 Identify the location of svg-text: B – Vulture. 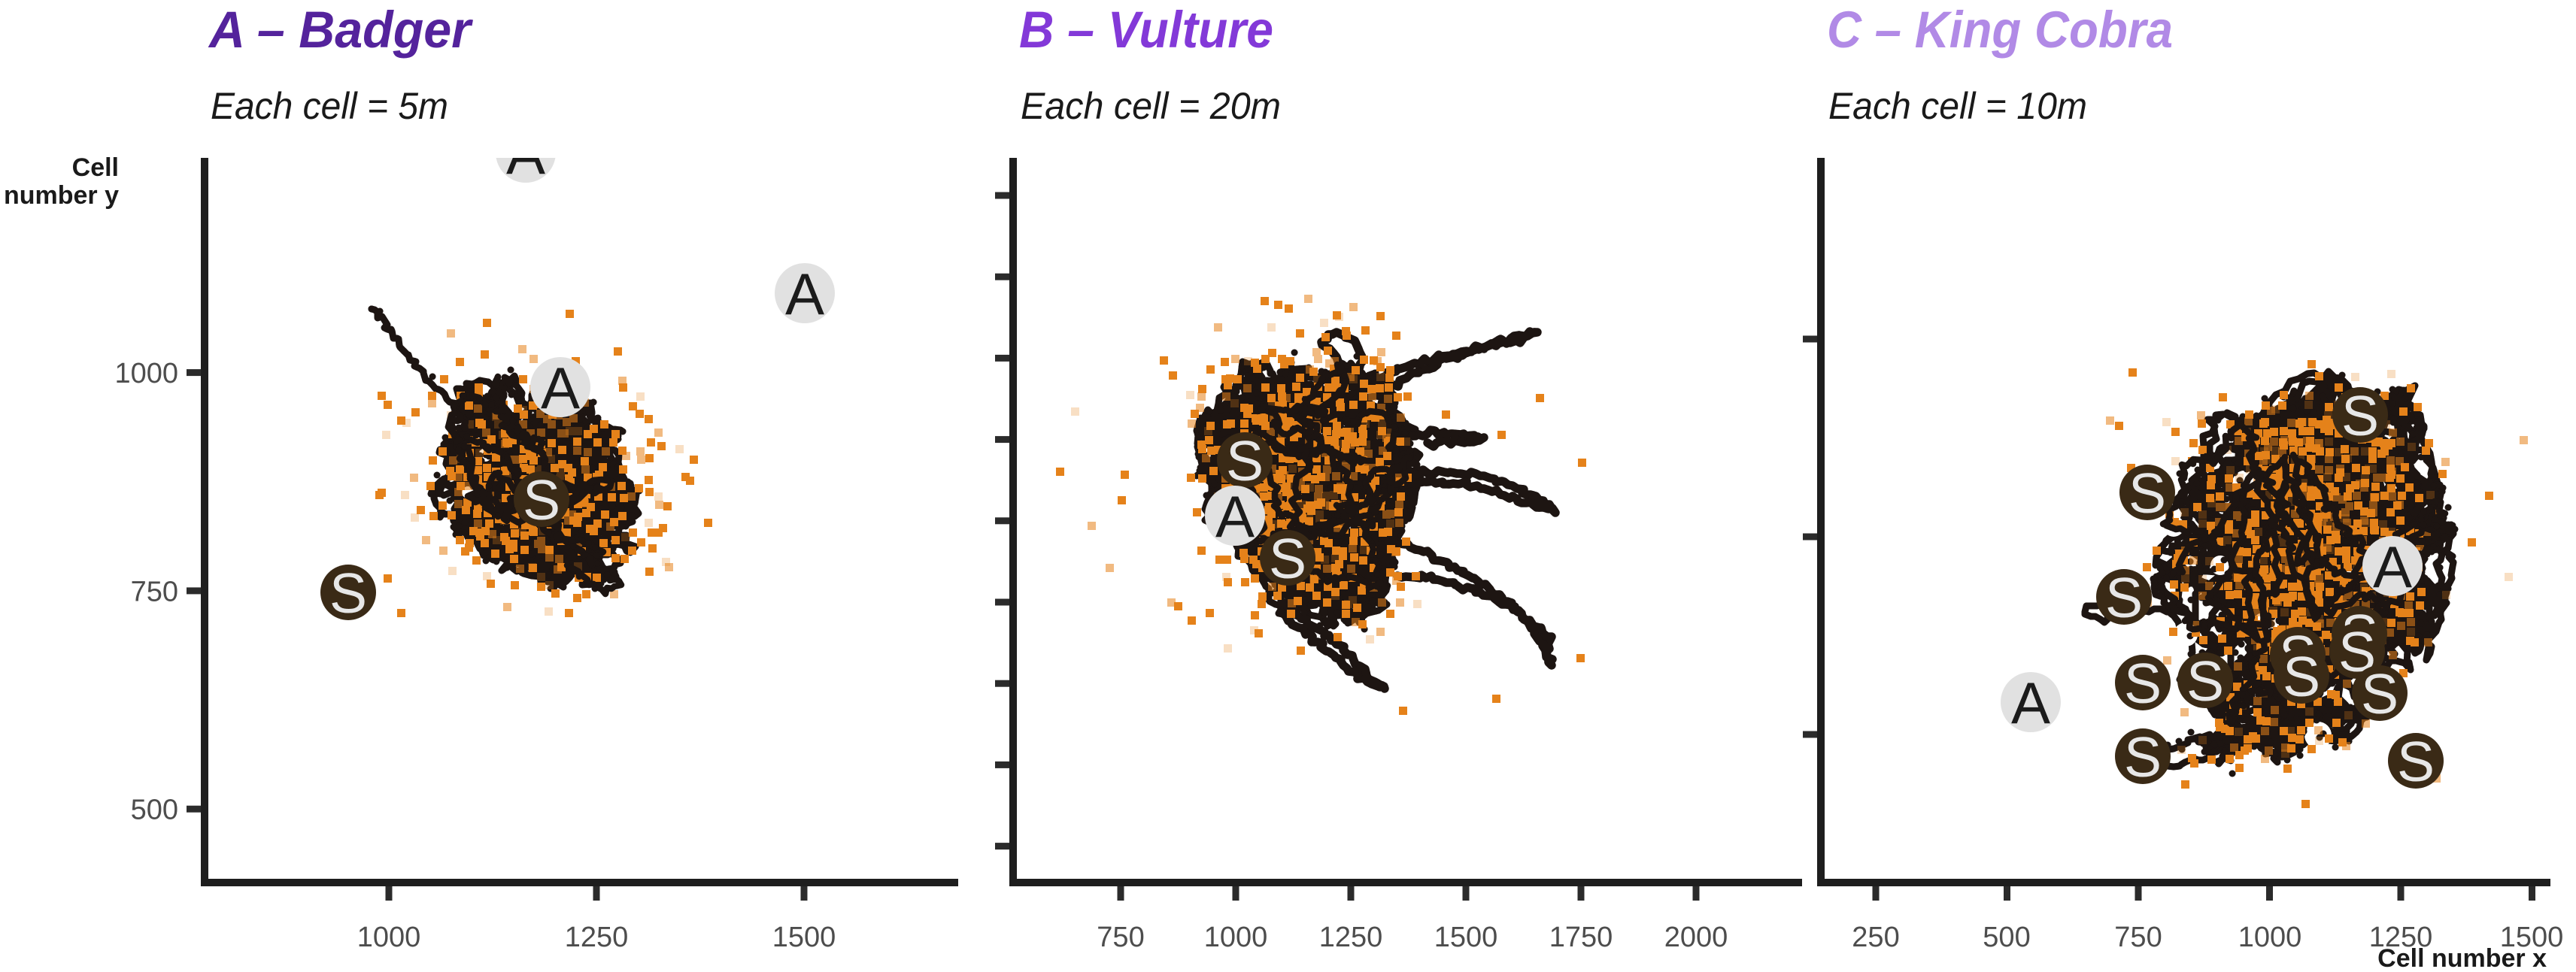
(1146, 30).